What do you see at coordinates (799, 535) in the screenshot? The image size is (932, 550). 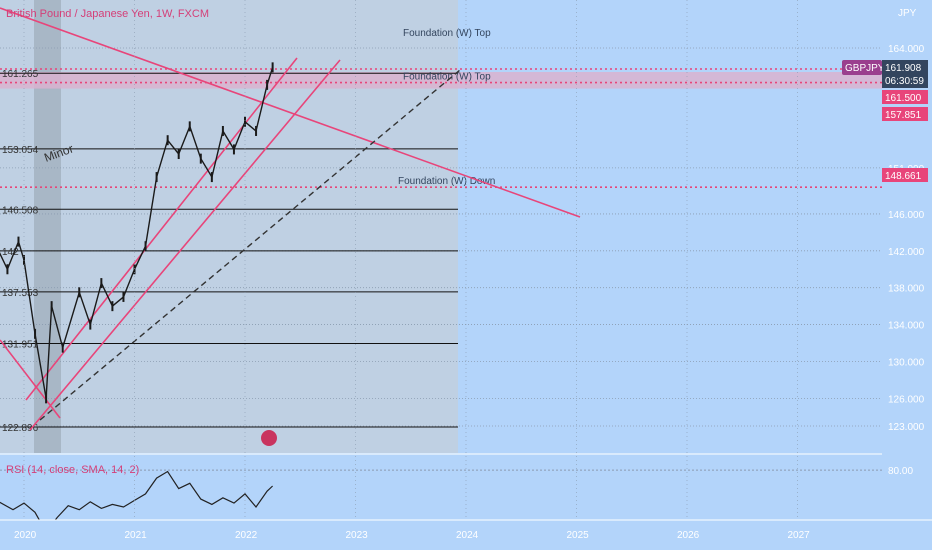 I see `x-tick-7: 2027` at bounding box center [799, 535].